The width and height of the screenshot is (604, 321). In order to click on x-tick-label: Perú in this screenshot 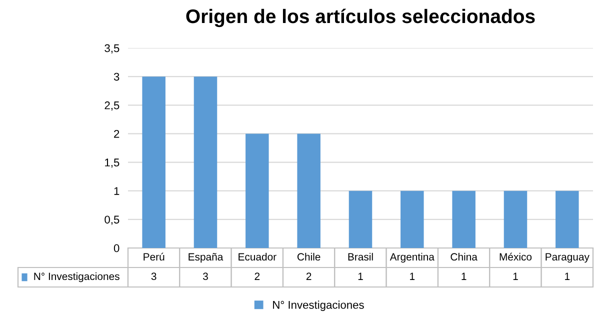, I will do `click(154, 256)`.